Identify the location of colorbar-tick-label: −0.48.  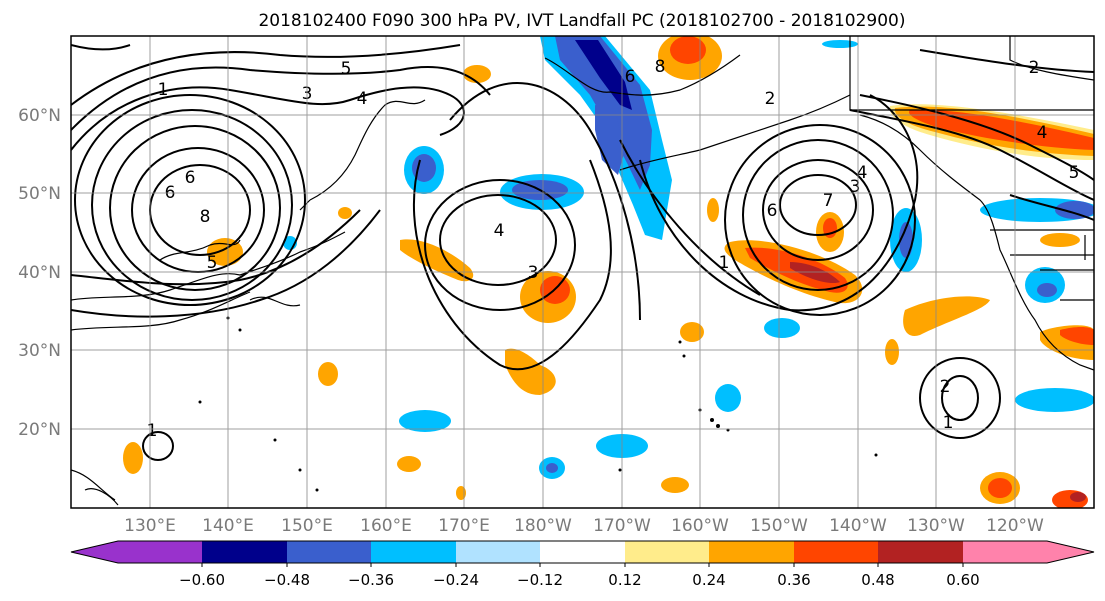
(287, 580).